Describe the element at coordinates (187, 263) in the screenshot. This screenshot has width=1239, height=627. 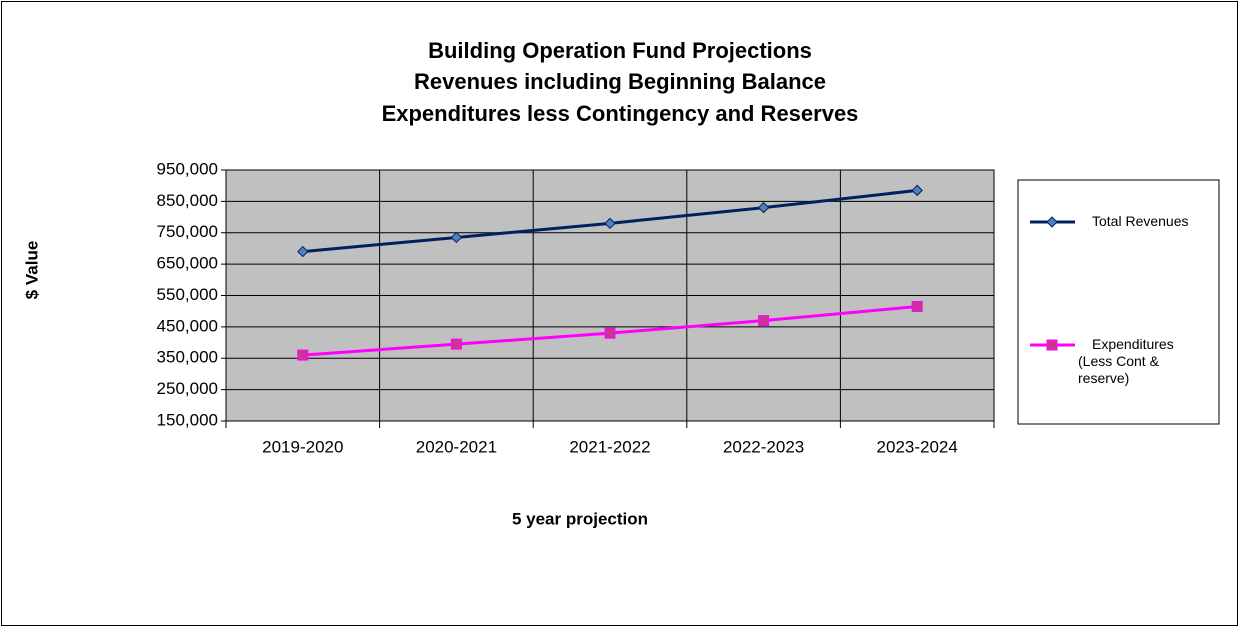
I see `y-tick-label: 650,000` at that location.